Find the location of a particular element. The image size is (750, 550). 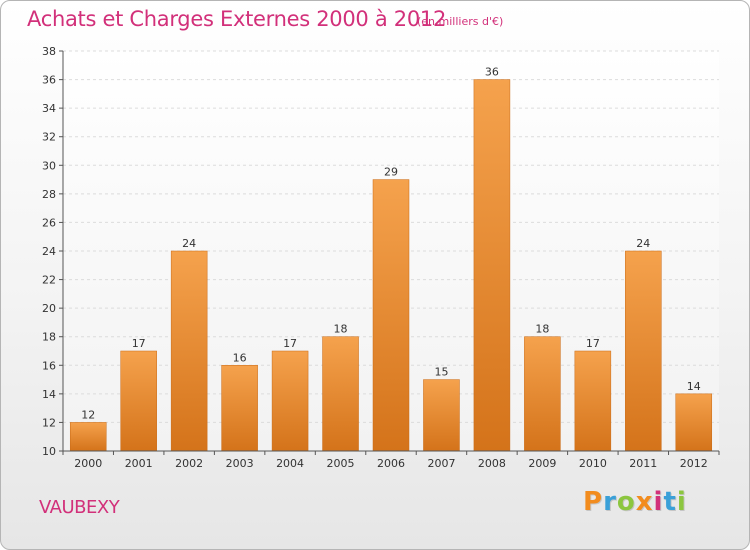

x-tick-label: 2001 is located at coordinates (139, 463).